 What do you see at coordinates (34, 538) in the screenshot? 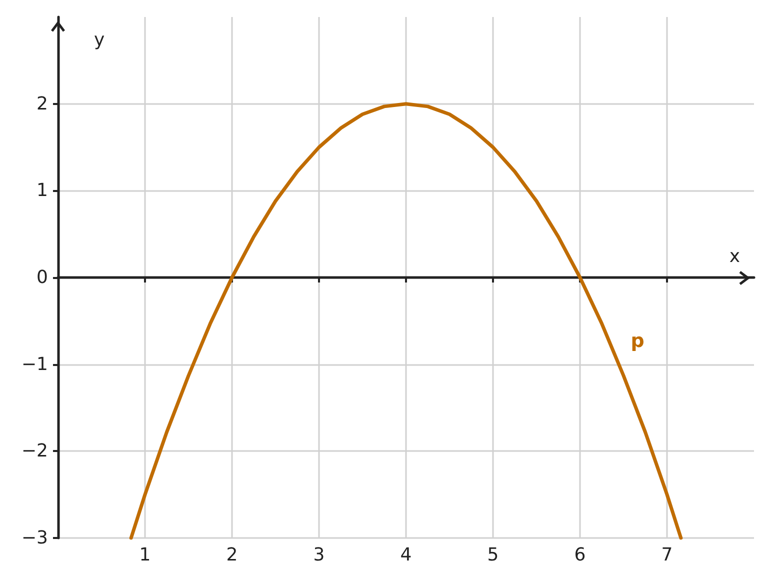
I see `y-tick-label: −3` at bounding box center [34, 538].